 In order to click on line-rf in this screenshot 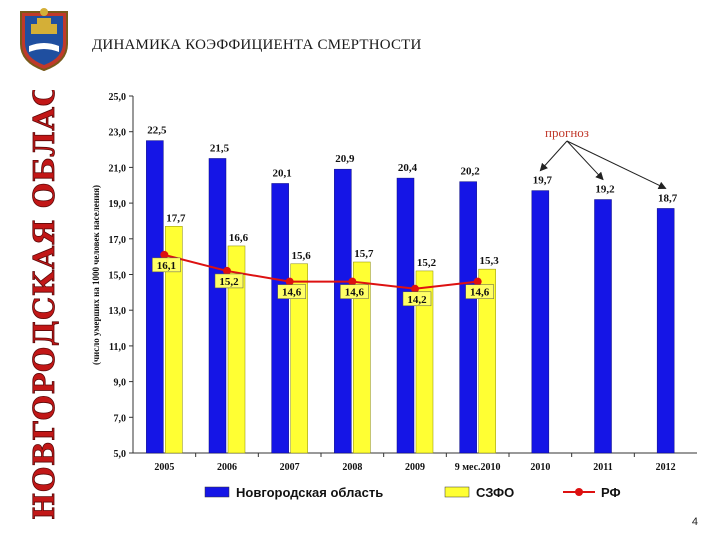, I will do `click(321, 271)`.